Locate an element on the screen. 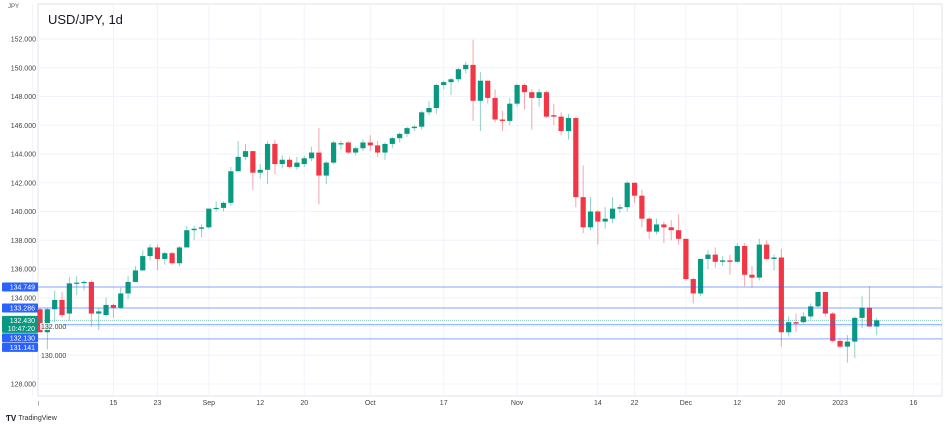 This screenshot has width=948, height=428. time-tick-label: Sep is located at coordinates (209, 403).